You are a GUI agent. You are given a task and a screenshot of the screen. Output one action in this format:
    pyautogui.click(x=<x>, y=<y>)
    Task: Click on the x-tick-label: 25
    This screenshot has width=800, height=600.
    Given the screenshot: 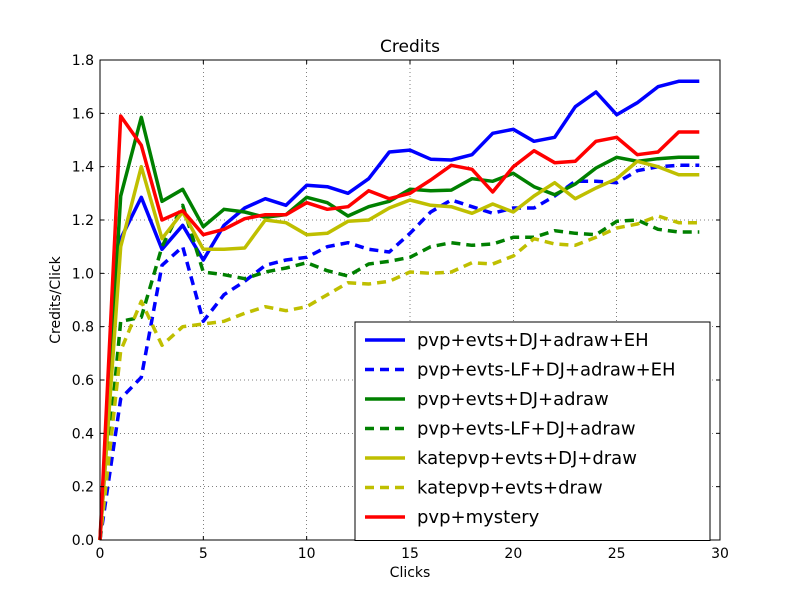 What is the action you would take?
    pyautogui.click(x=617, y=554)
    